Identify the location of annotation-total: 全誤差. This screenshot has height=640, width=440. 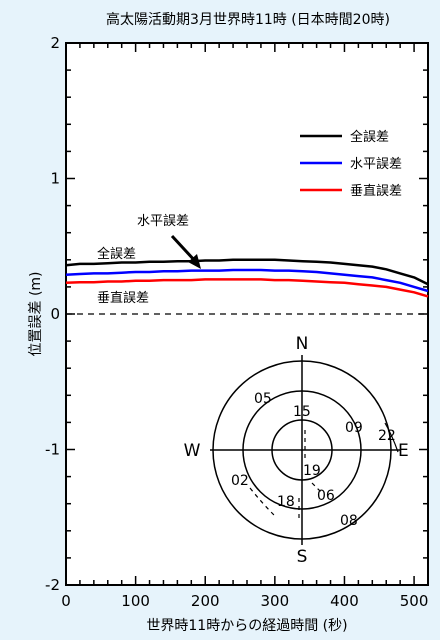
(116, 254).